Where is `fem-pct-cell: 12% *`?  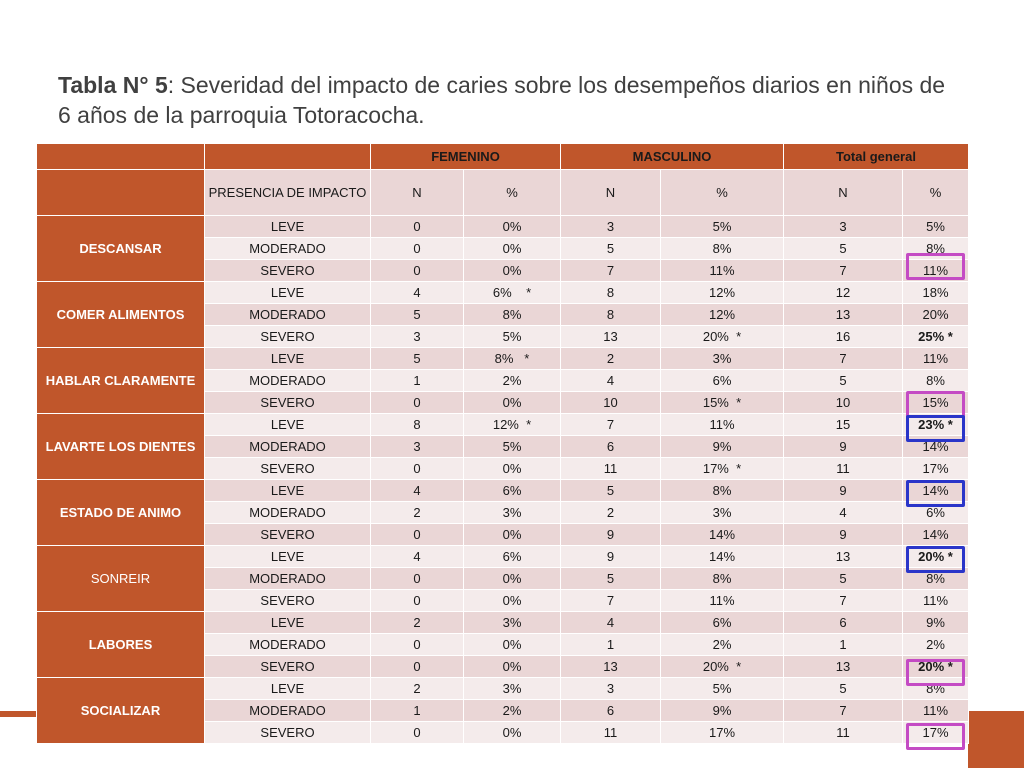
fem-pct-cell: 12% * is located at coordinates (512, 424).